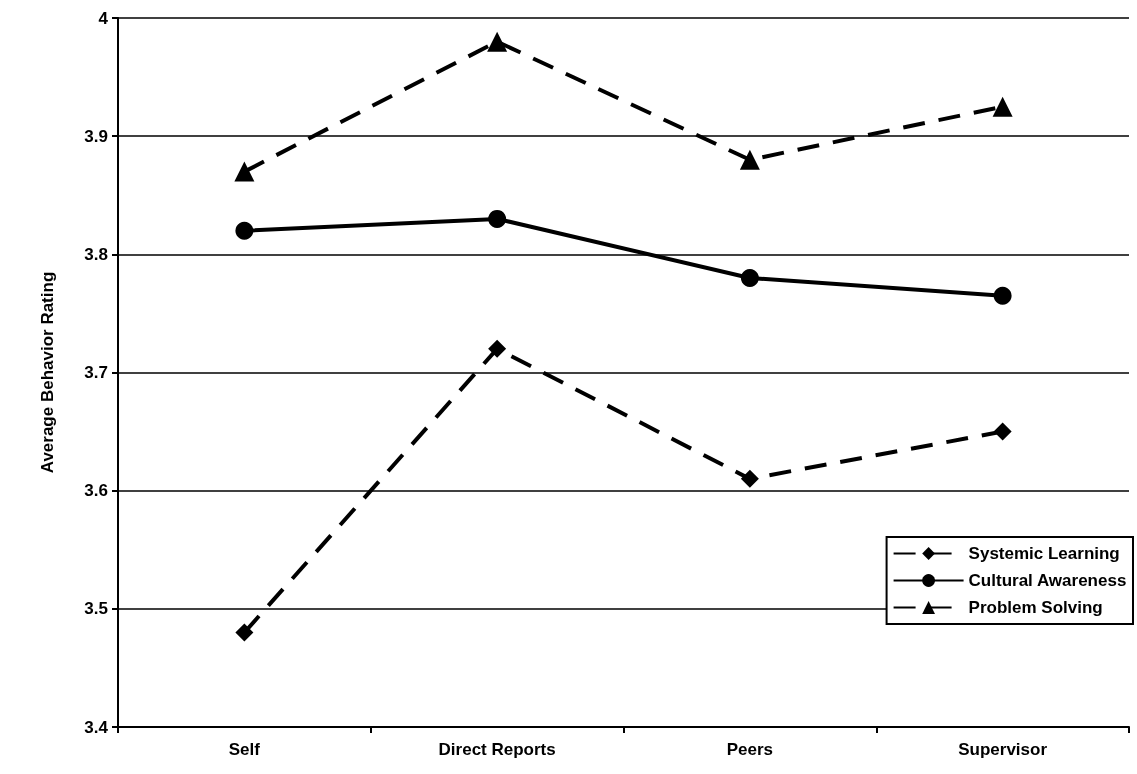 The image size is (1137, 774). Describe the element at coordinates (1047, 580) in the screenshot. I see `legend-label: Cultural Awareness` at that location.